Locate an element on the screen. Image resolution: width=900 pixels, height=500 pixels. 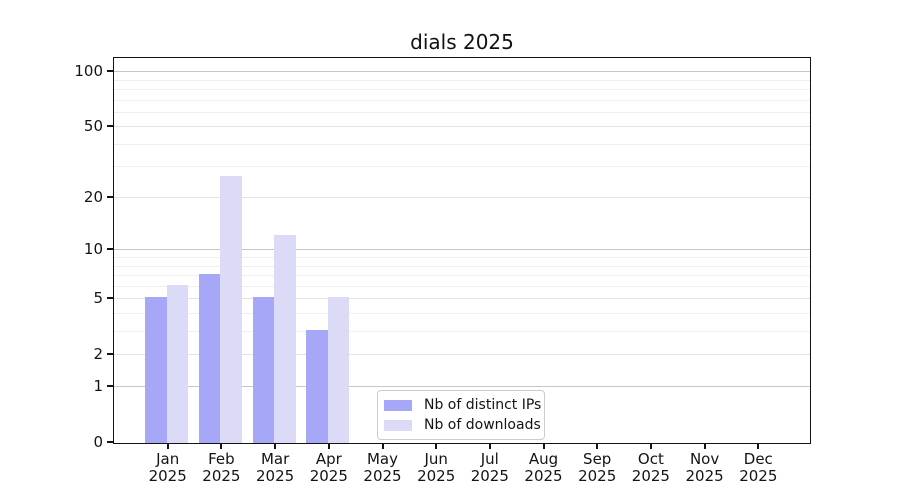
x-tick-month: Mar is located at coordinates (275, 459).